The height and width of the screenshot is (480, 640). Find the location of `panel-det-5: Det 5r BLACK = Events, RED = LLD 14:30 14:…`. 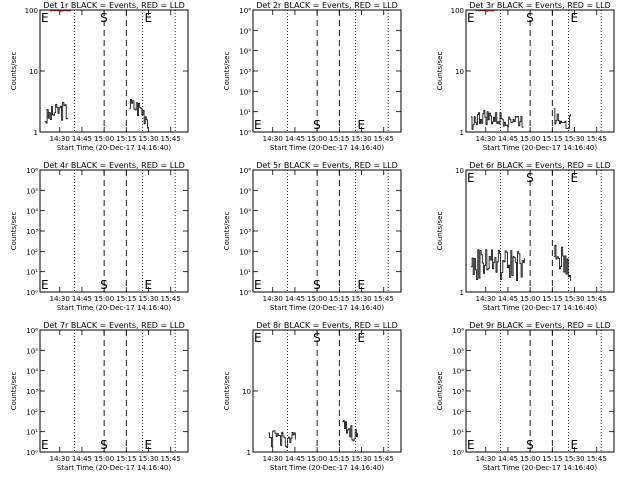

panel-det-5: Det 5r BLACK = Events, RED = LLD 14:30 14:… is located at coordinates (312, 236).